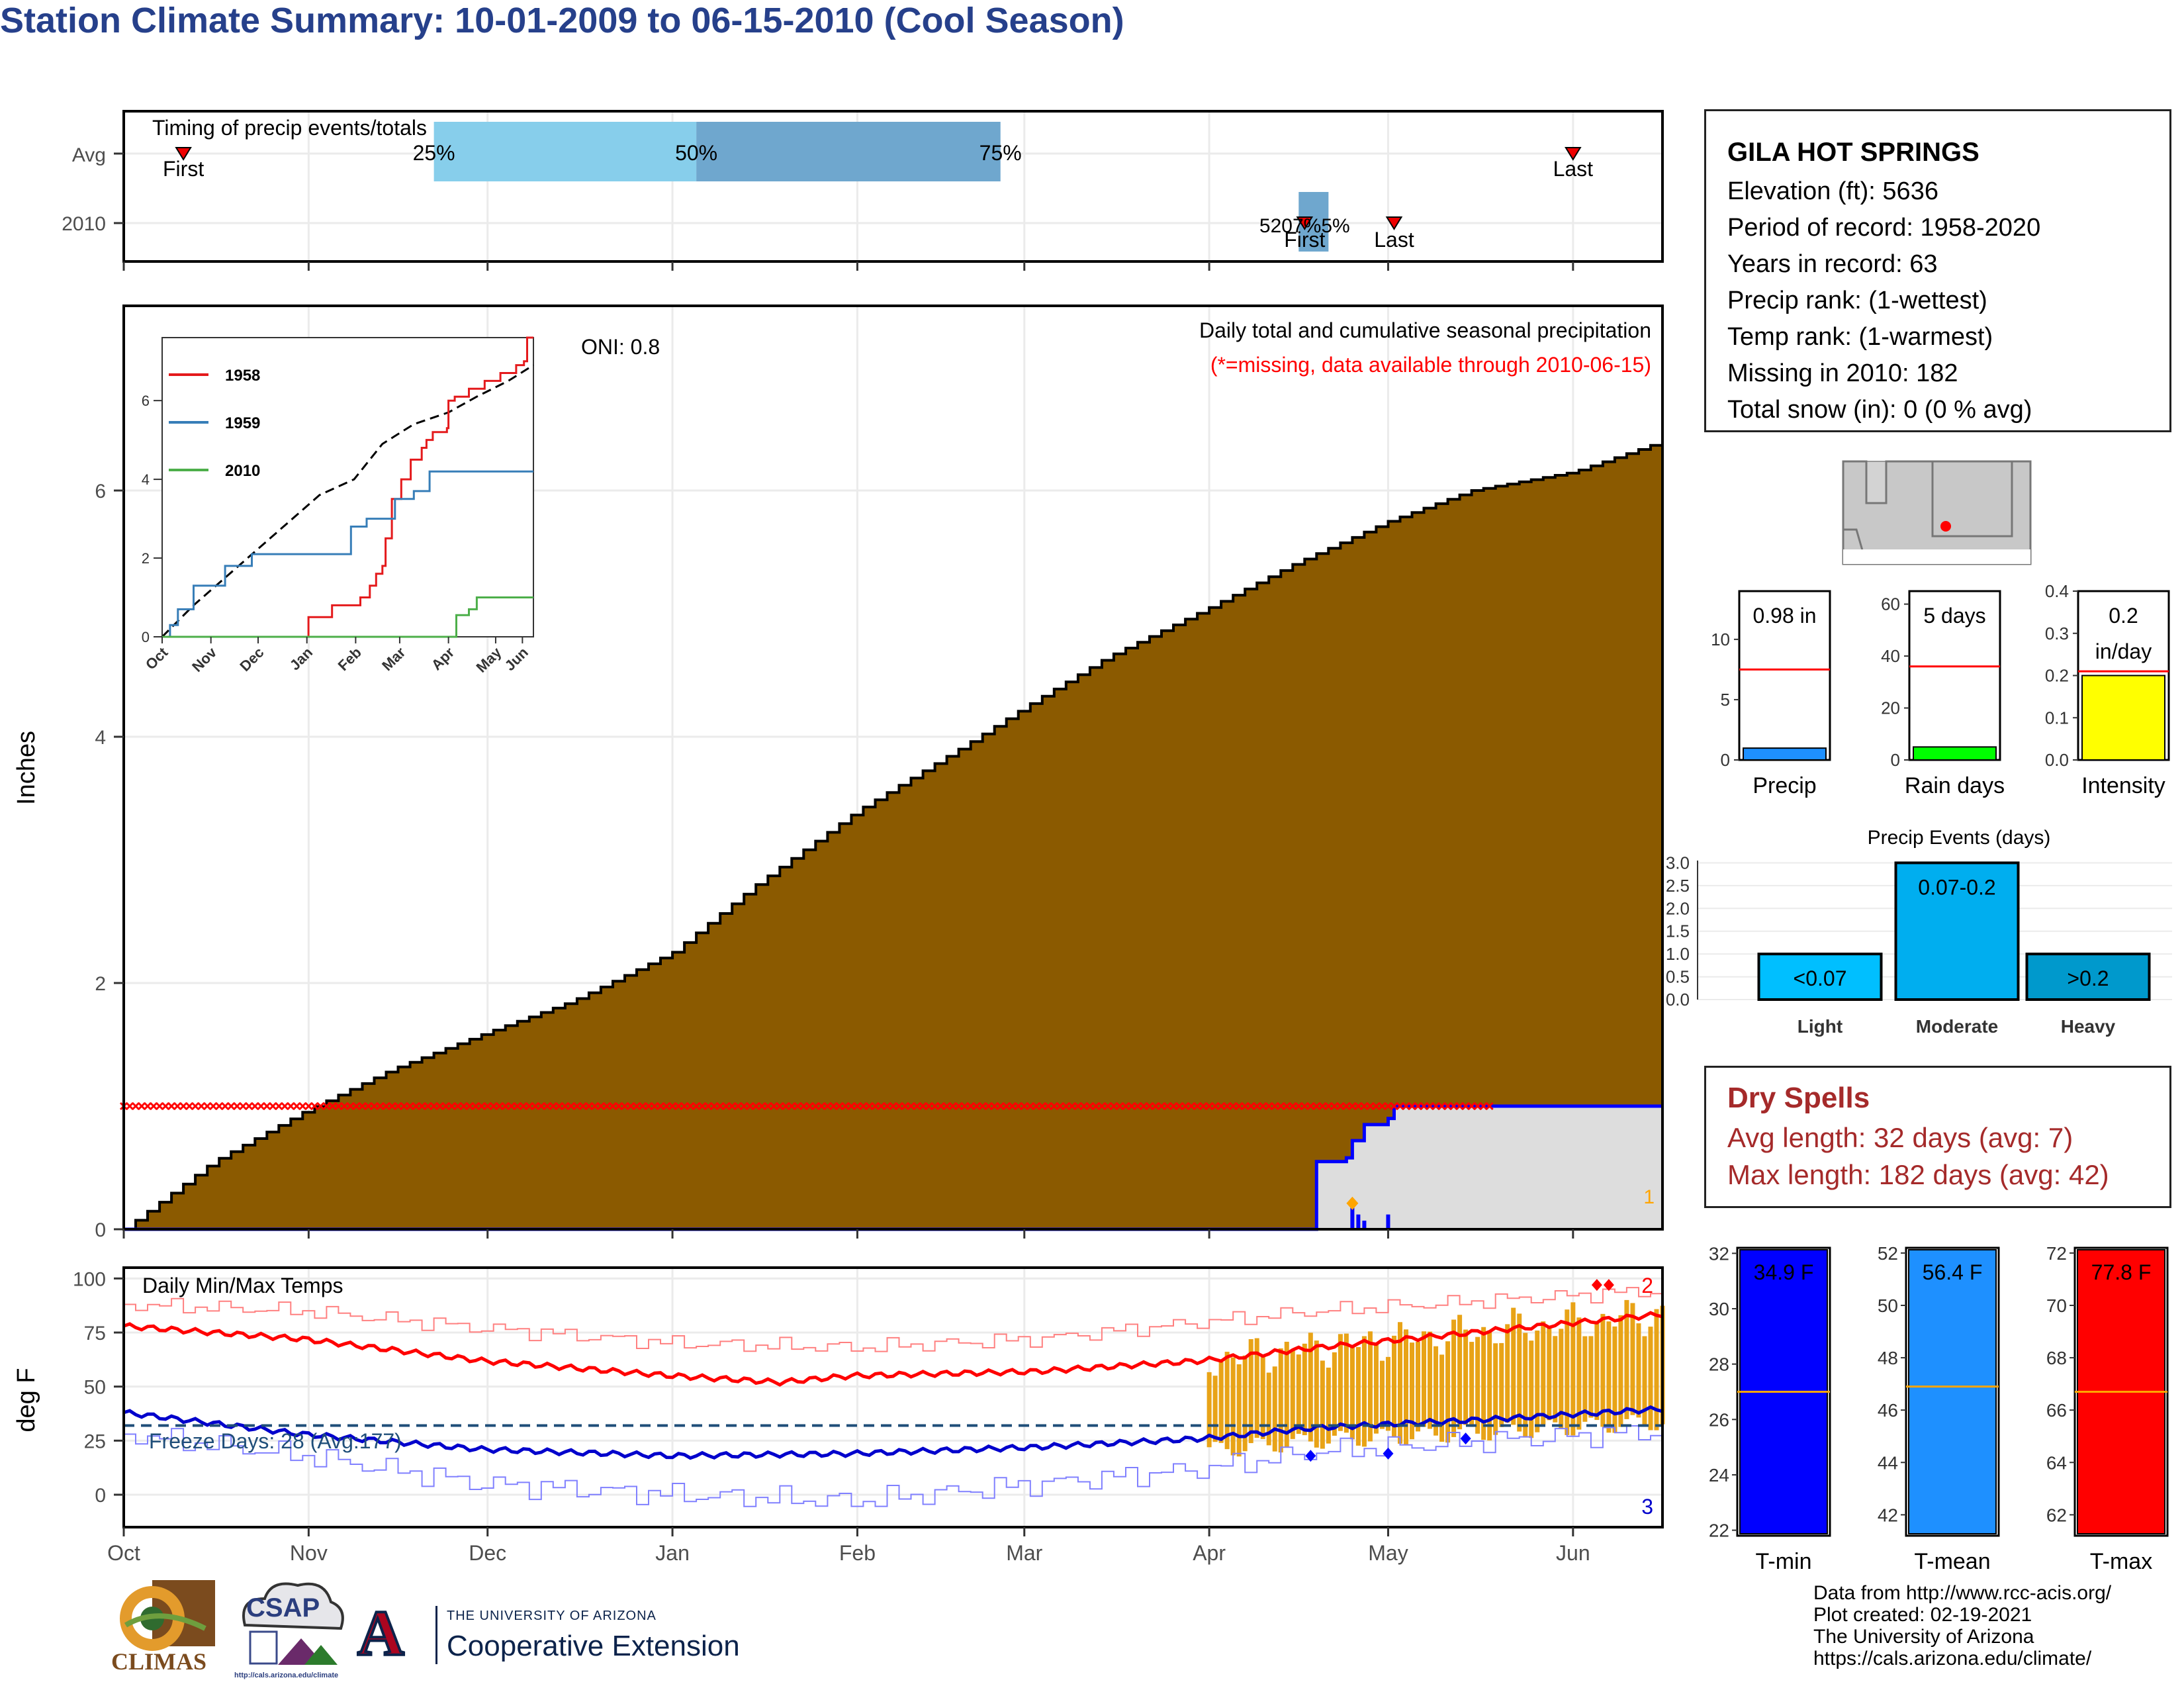 This screenshot has height=1688, width=2184. What do you see at coordinates (1394, 223) in the screenshot?
I see `timing-2010-last-marker` at bounding box center [1394, 223].